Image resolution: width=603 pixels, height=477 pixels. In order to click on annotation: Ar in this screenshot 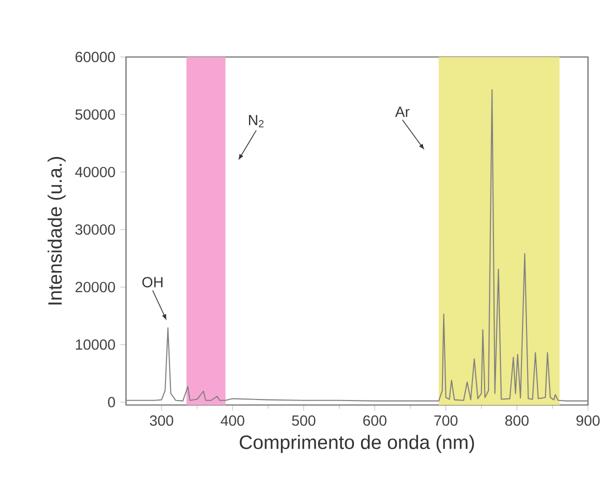, I will do `click(402, 111)`.